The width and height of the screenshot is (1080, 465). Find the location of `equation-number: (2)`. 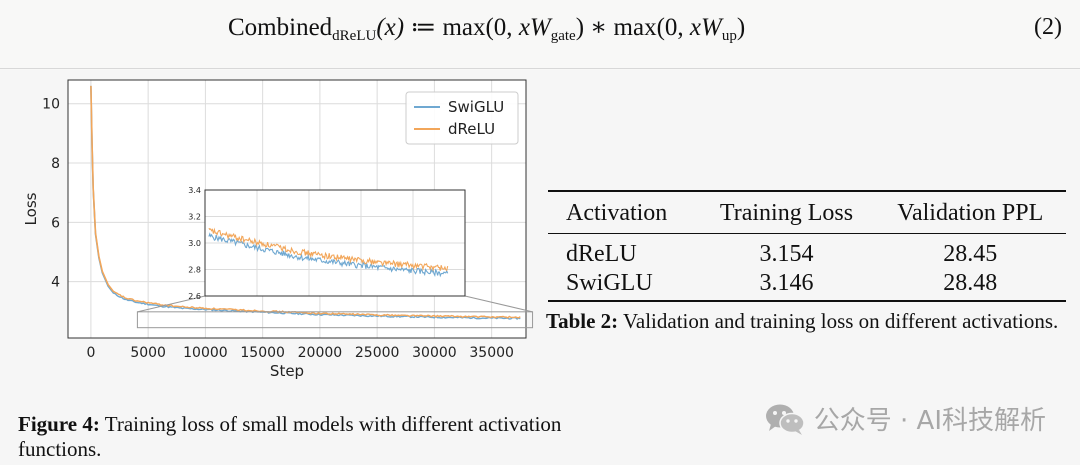

equation-number: (2) is located at coordinates (1048, 27).